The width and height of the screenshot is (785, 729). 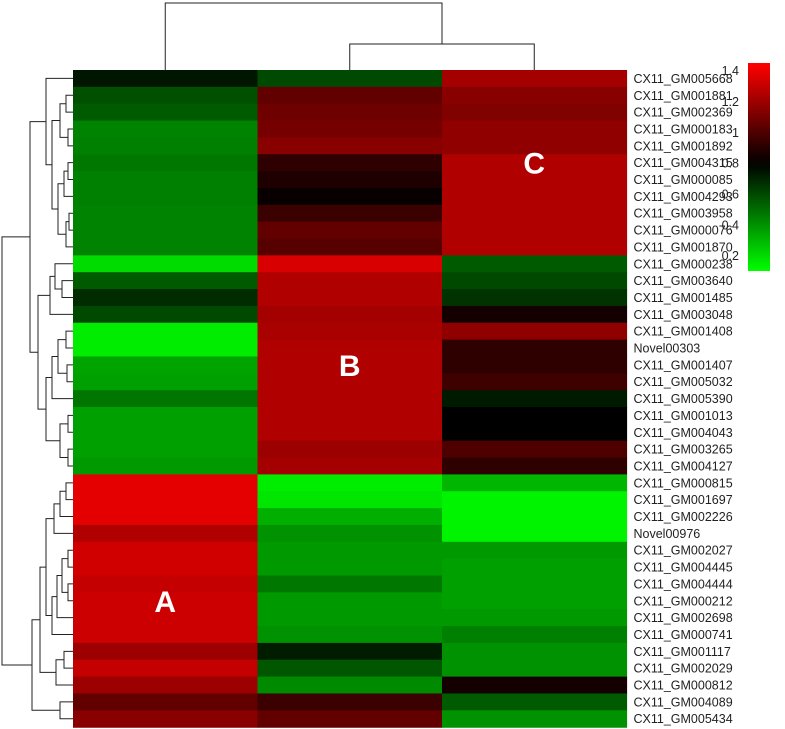 I want to click on legend-tick-label: 1.4, so click(x=730, y=71).